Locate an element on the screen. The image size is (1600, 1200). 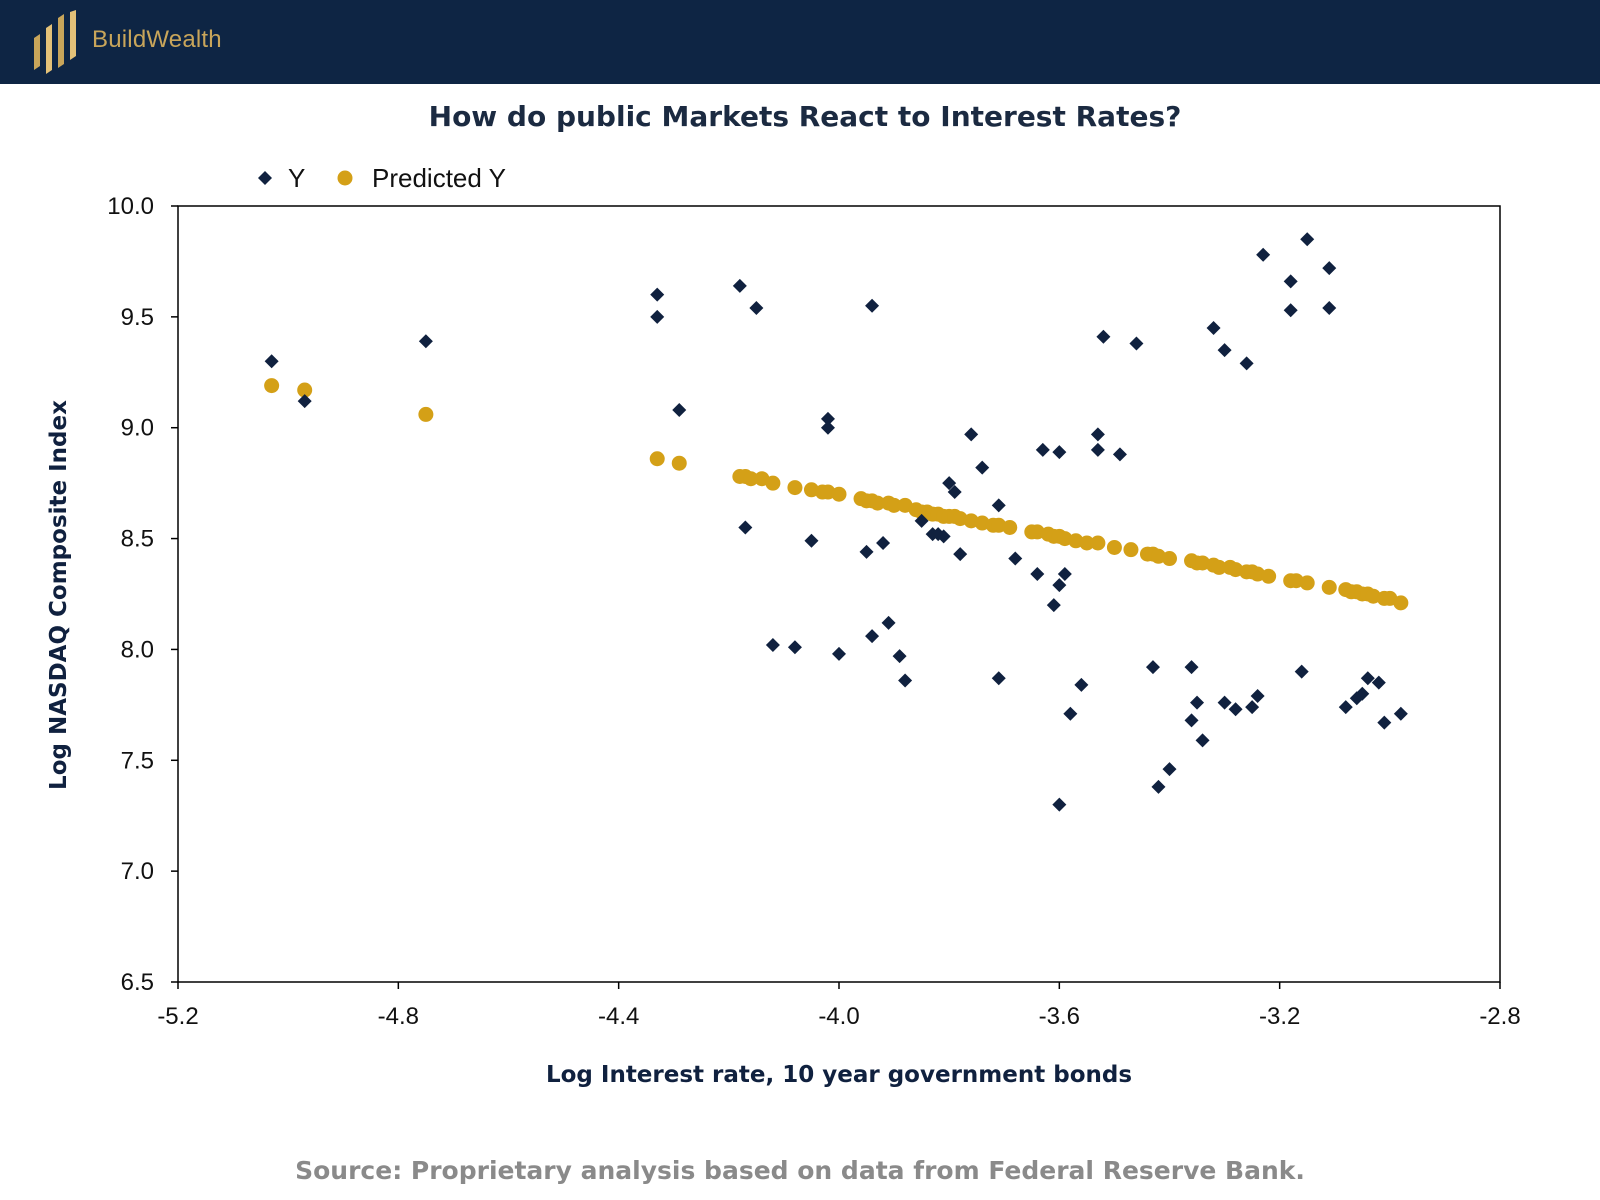
y-tick-label: 9.0 is located at coordinates (137, 428).